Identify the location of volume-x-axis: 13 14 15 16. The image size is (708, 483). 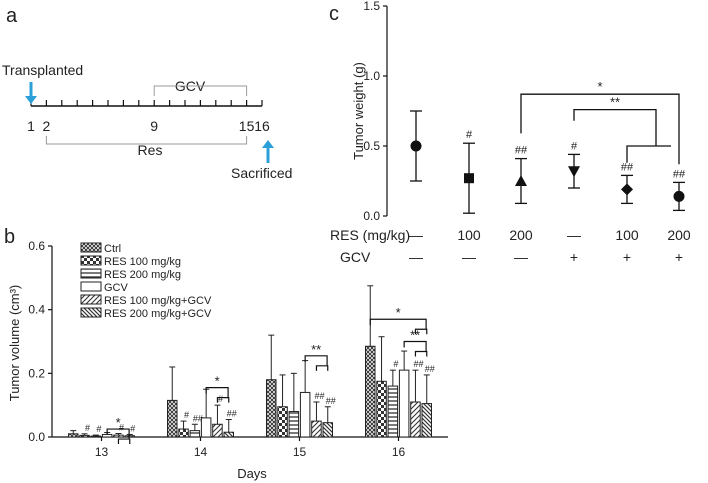
(250, 447).